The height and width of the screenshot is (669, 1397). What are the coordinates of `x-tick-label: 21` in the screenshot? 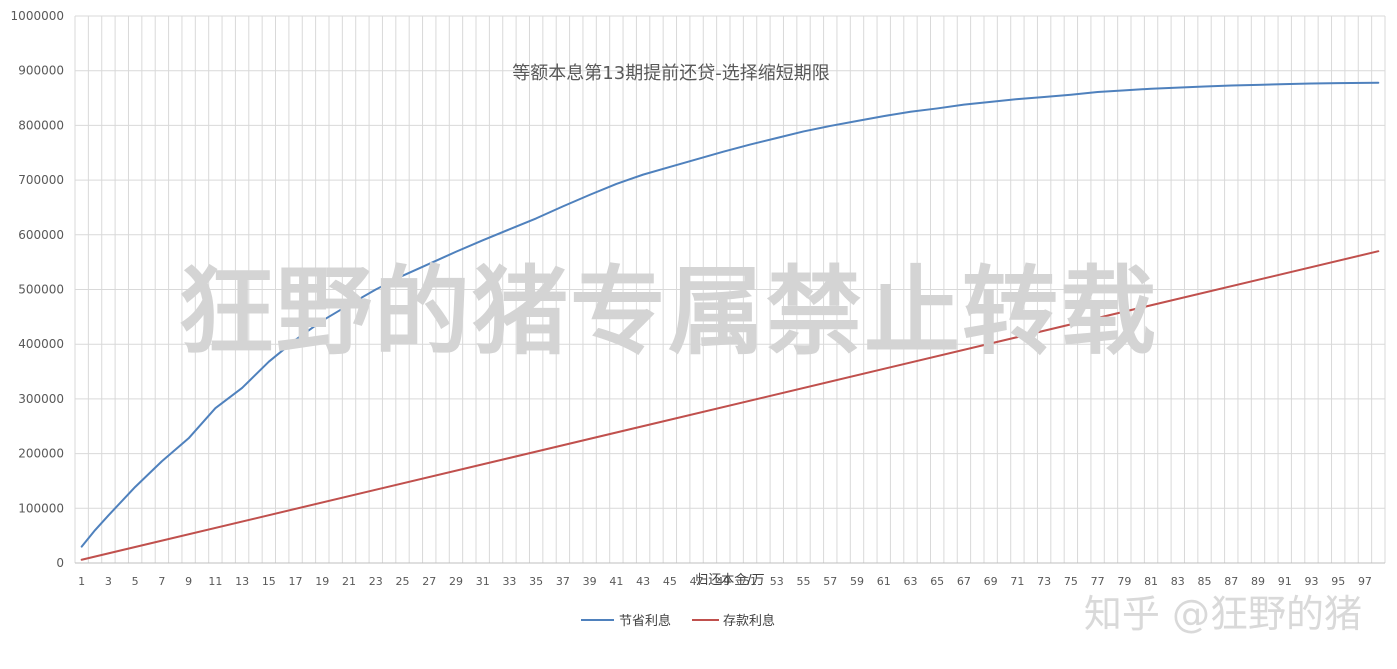 It's located at (349, 581).